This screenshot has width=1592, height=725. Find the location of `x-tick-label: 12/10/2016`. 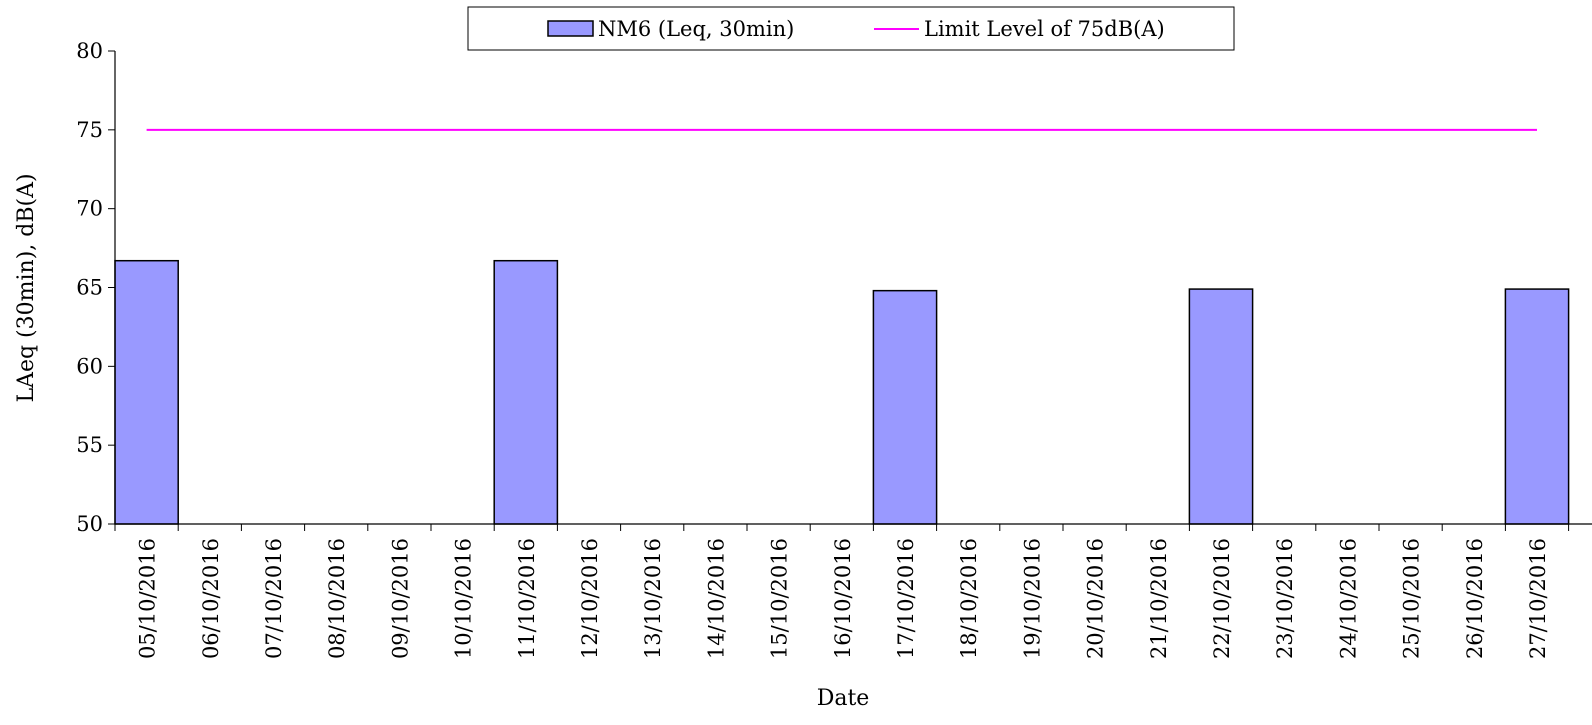

x-tick-label: 12/10/2016 is located at coordinates (590, 598).